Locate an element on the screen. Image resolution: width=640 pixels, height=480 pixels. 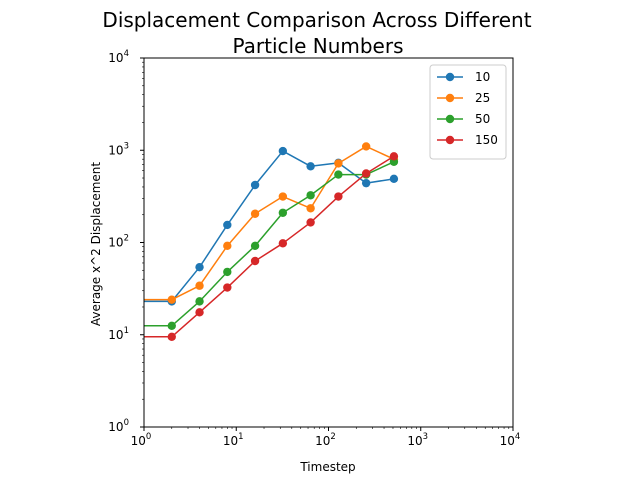
y-tick-exponent: 2 is located at coordinates (126, 239).